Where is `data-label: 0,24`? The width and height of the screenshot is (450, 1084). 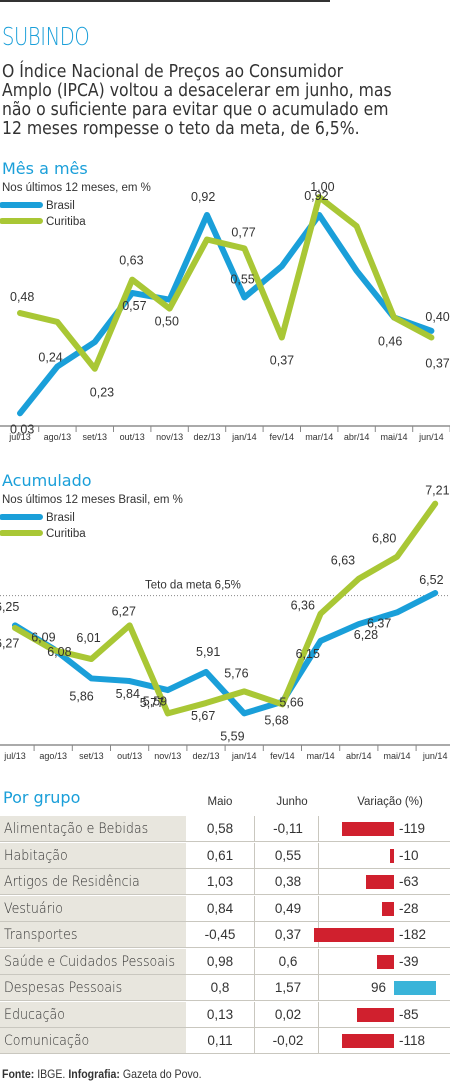
data-label: 0,24 is located at coordinates (50, 358).